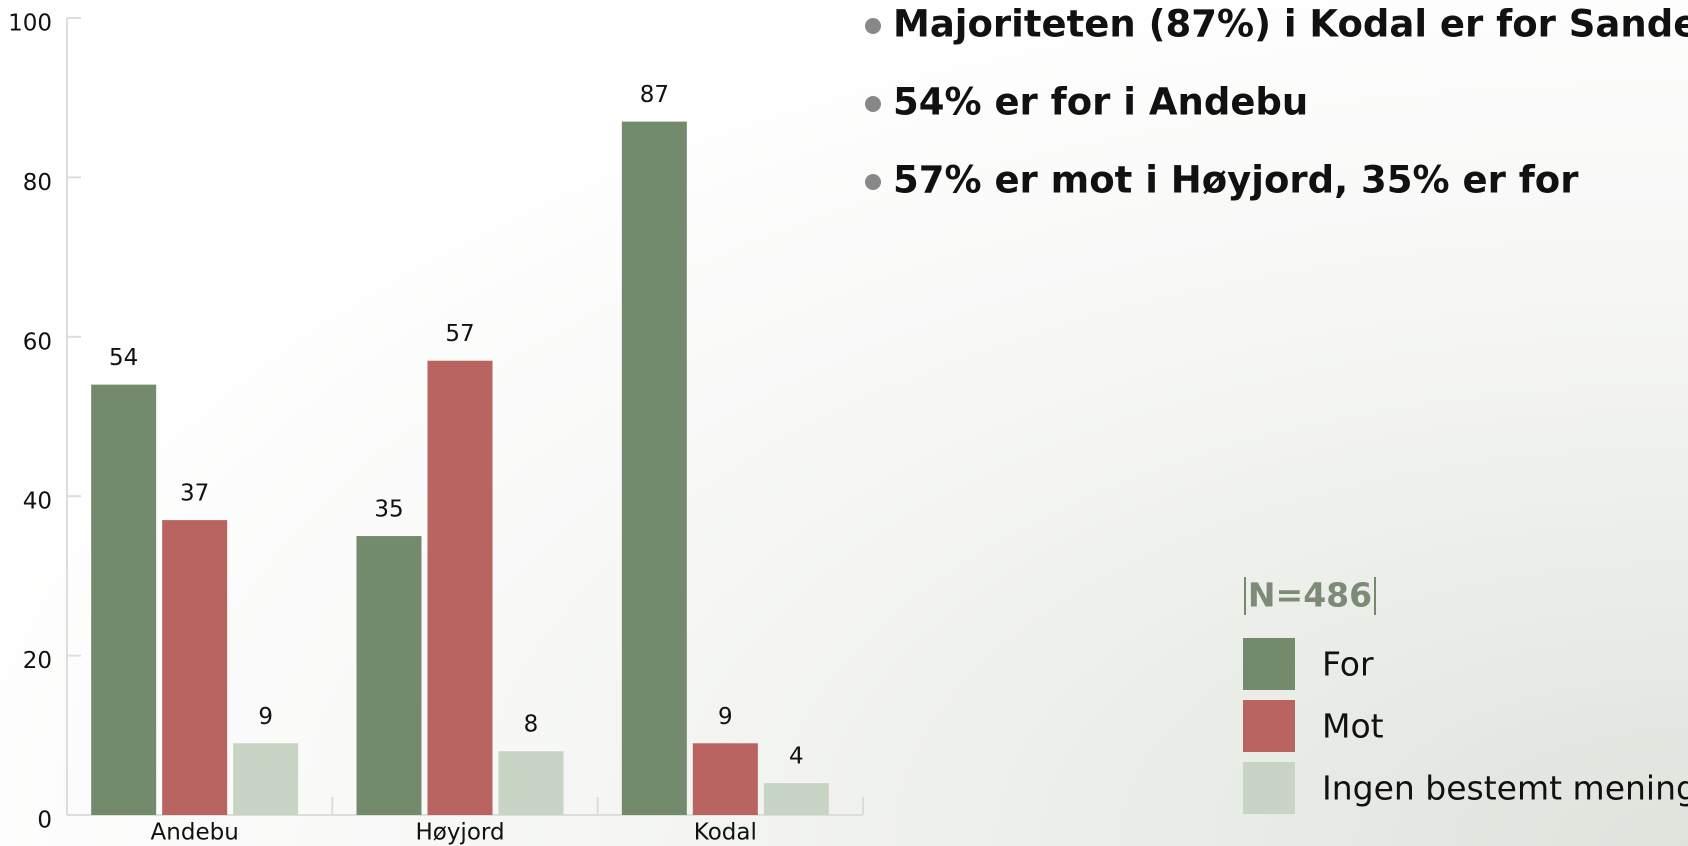 Image resolution: width=1688 pixels, height=846 pixels. I want to click on y-tick-label: 40, so click(37, 502).